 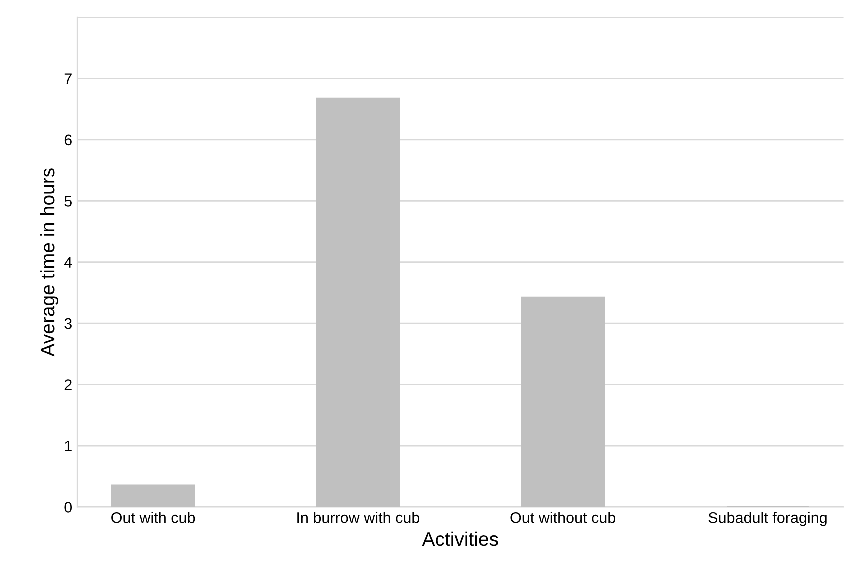 What do you see at coordinates (68, 79) in the screenshot?
I see `y-tick-label: 7` at bounding box center [68, 79].